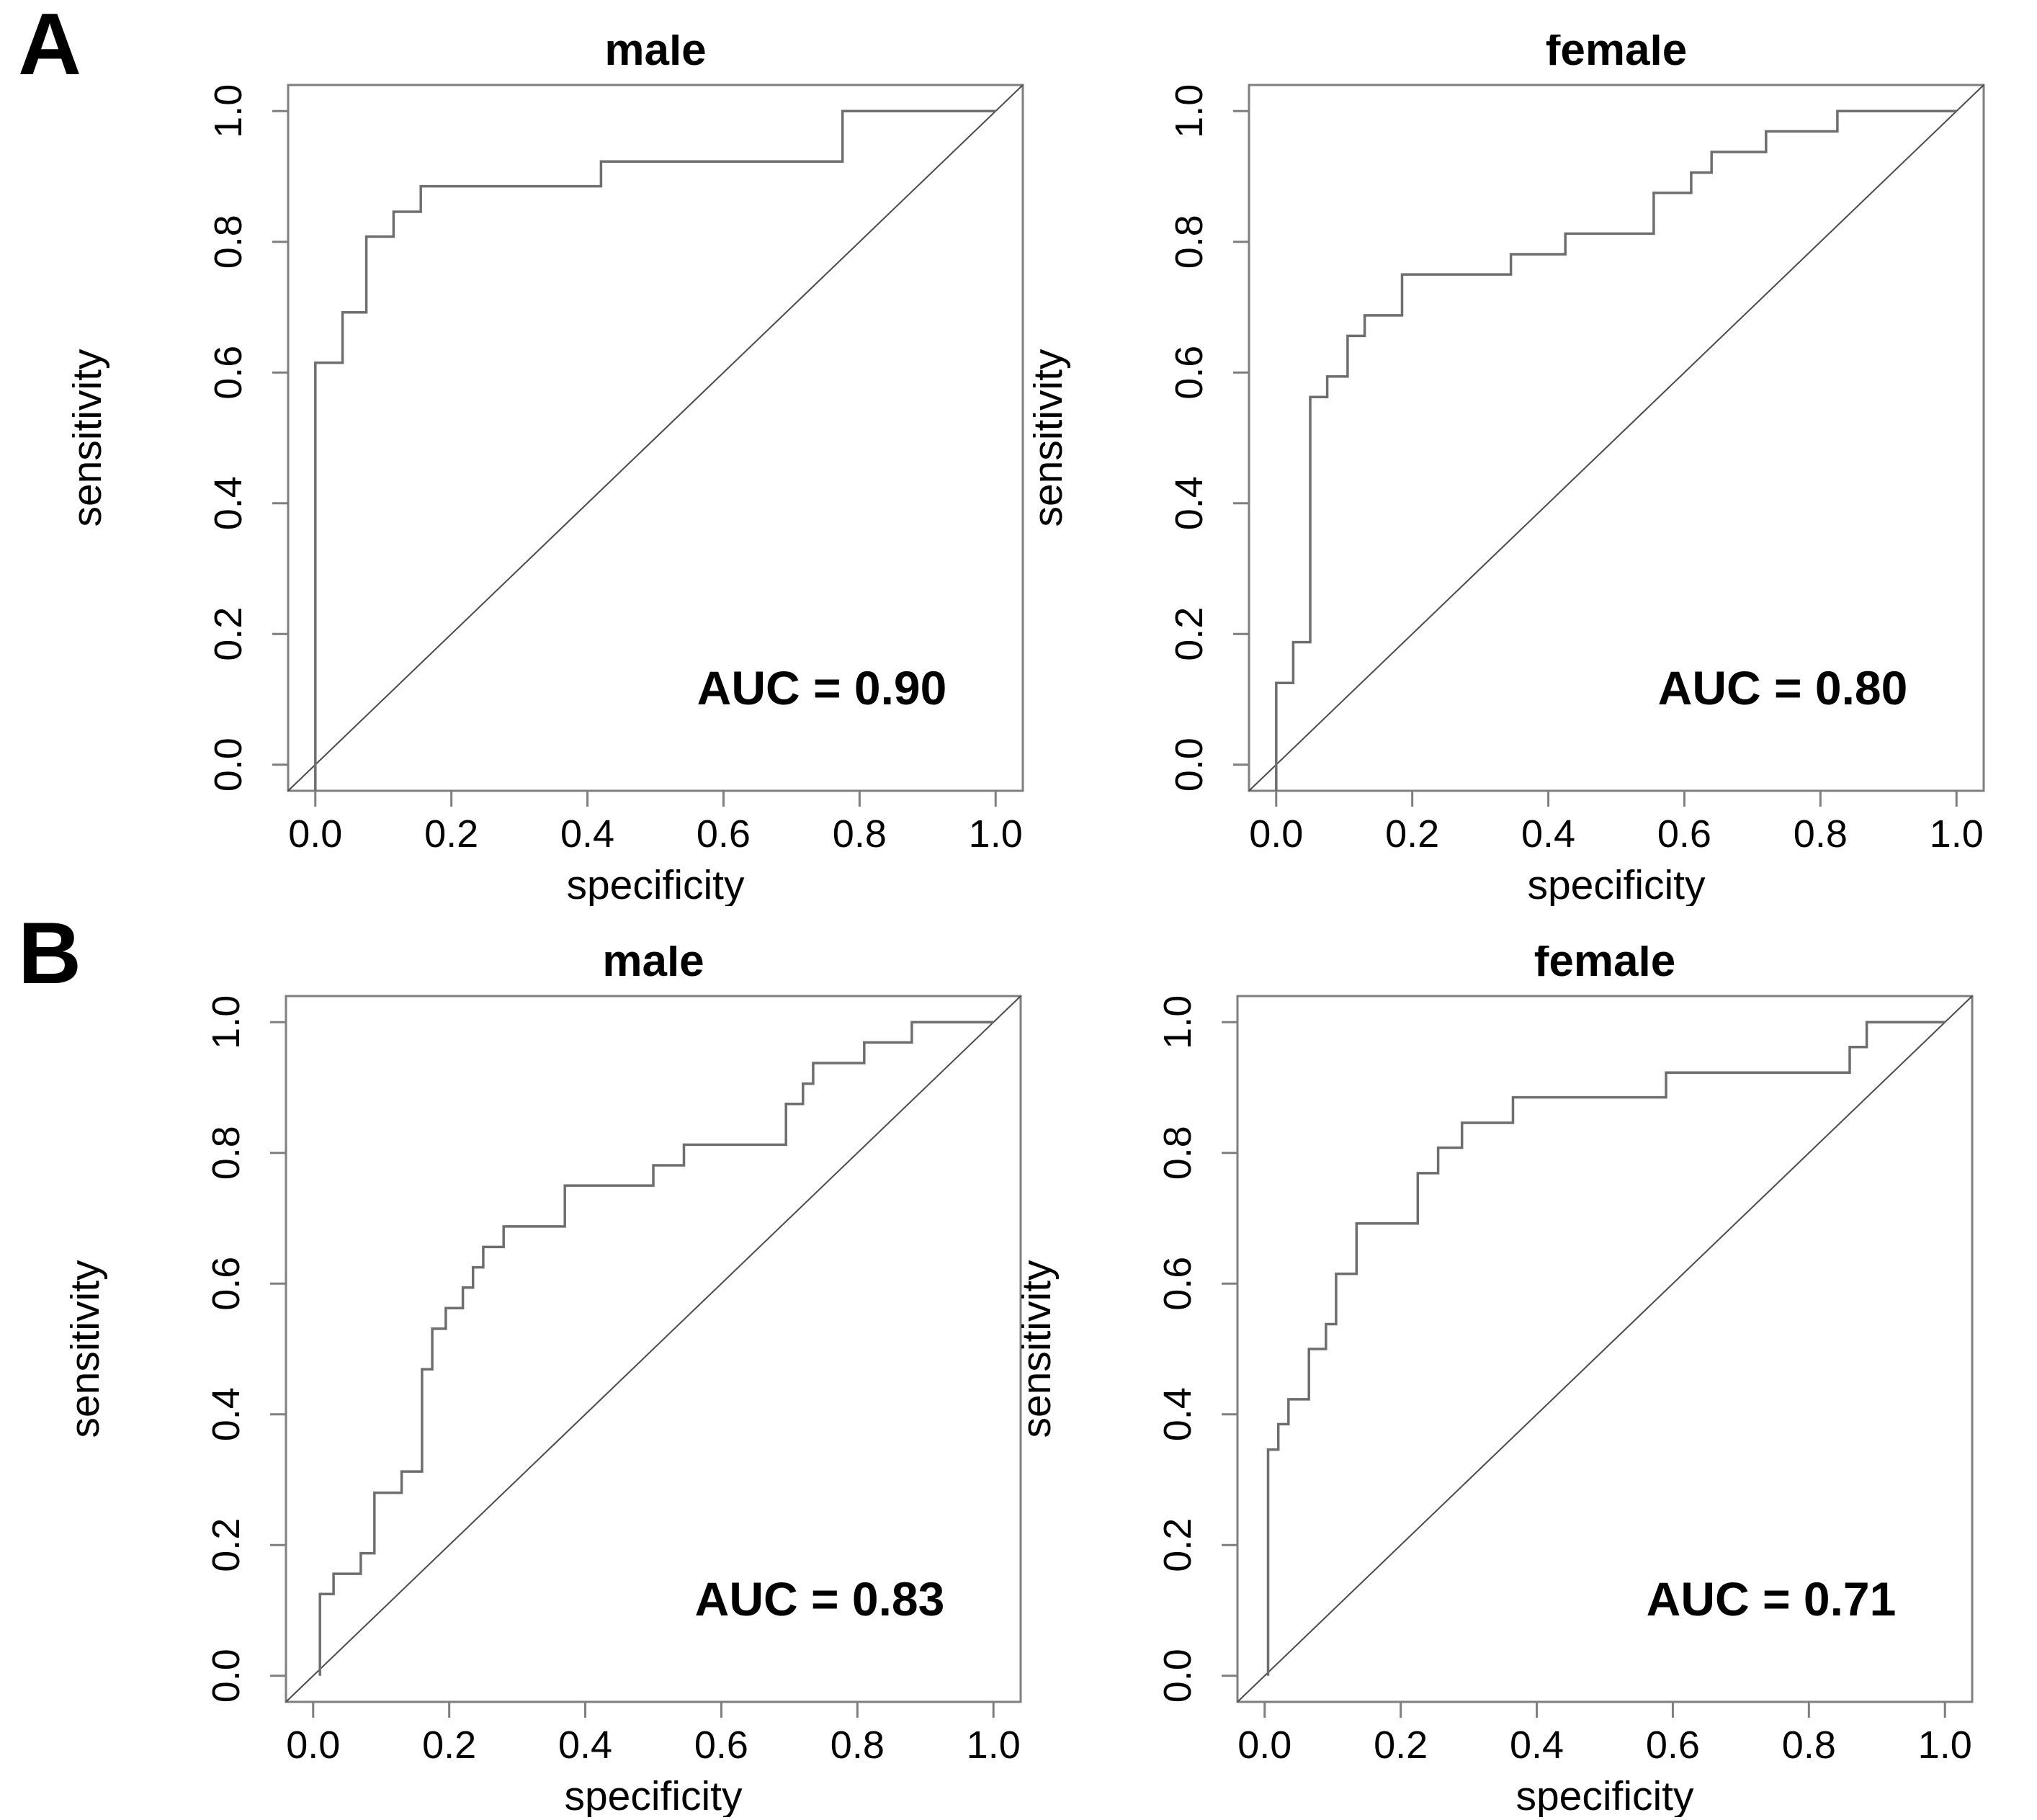 The width and height of the screenshot is (2037, 1820). Describe the element at coordinates (1783, 687) in the screenshot. I see `auc-value-label: AUC = 0.80` at that location.